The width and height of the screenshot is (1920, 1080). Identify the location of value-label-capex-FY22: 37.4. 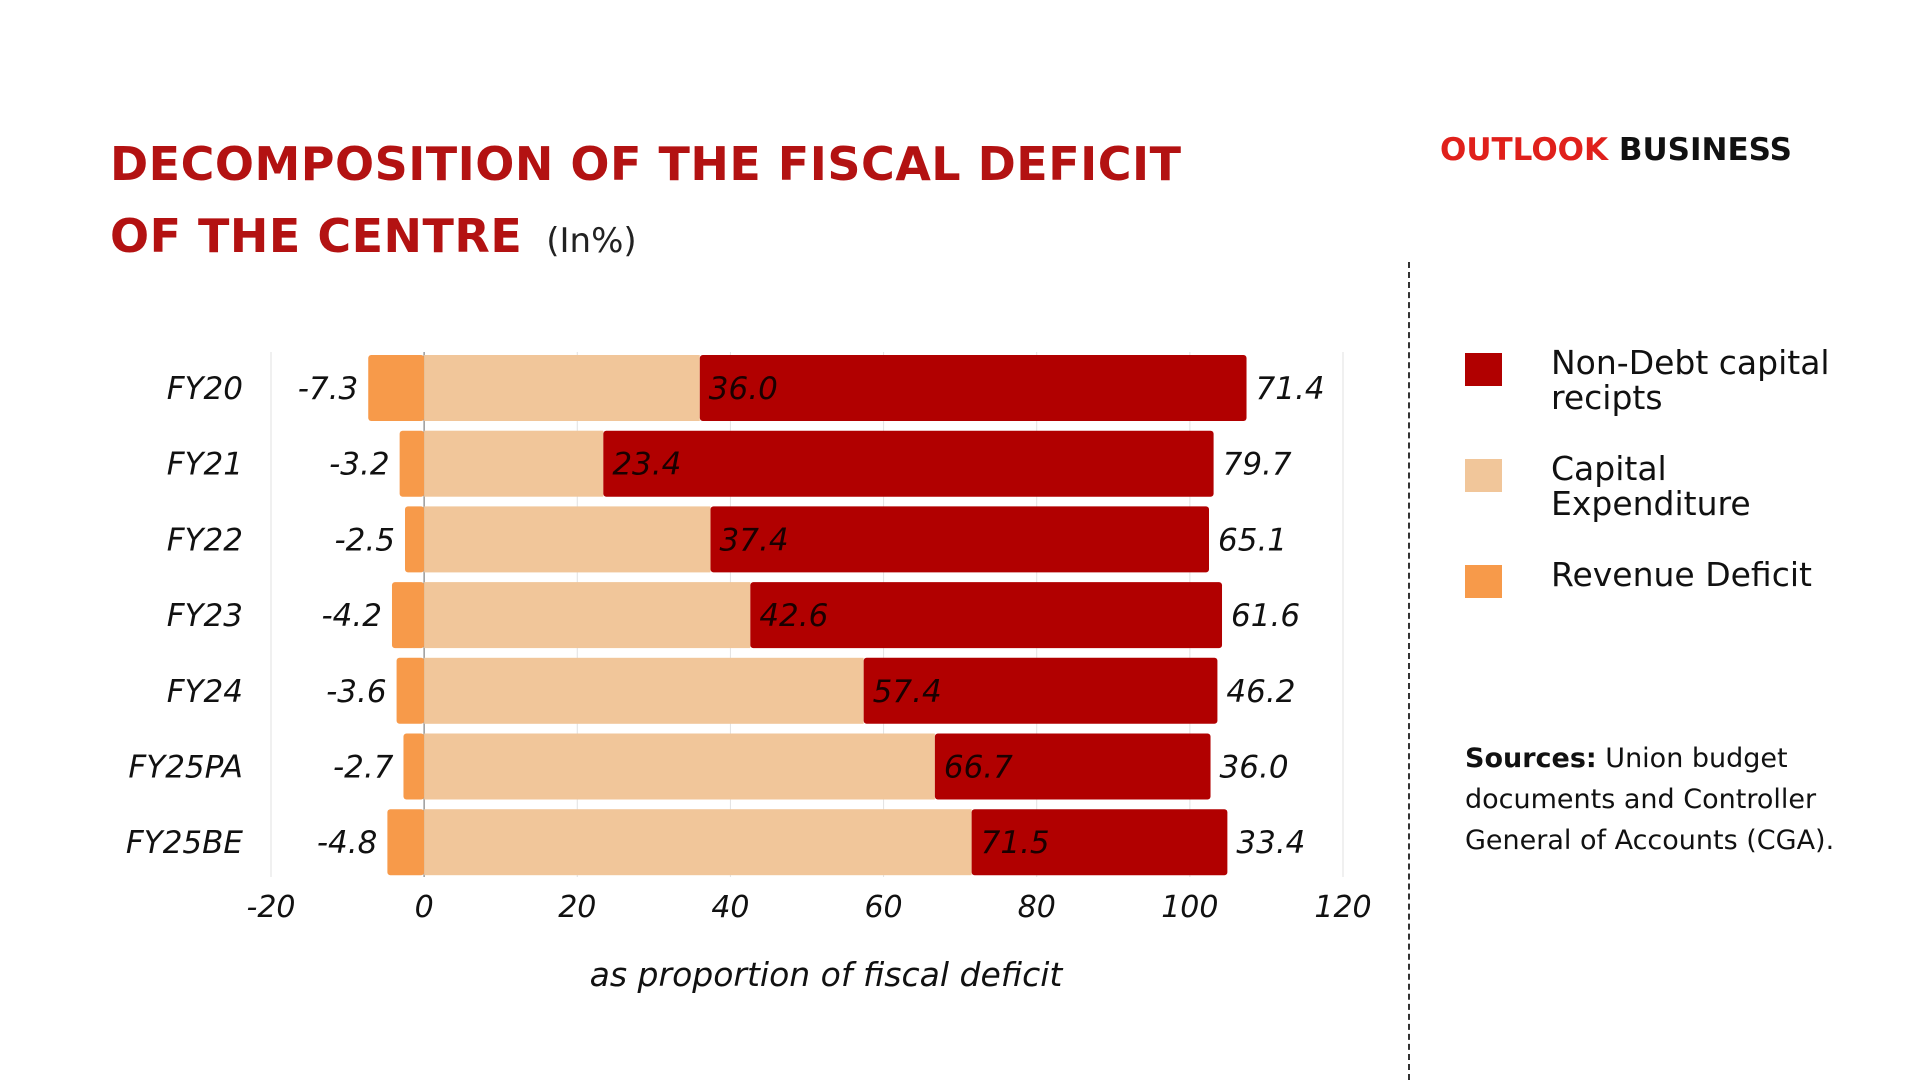
(754, 540).